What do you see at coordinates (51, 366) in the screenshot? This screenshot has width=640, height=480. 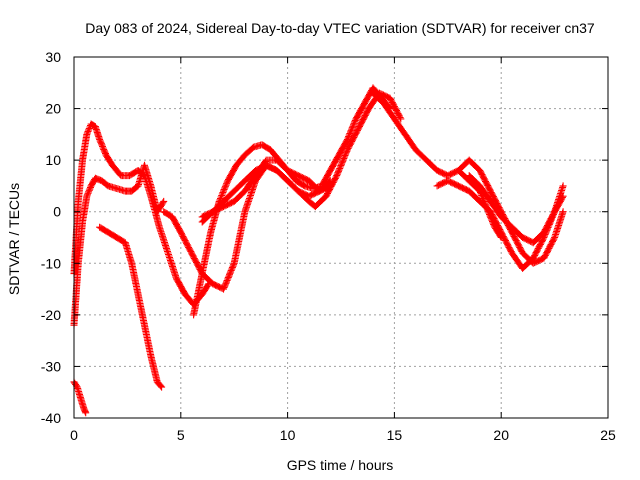 I see `y-tick-label: -30` at bounding box center [51, 366].